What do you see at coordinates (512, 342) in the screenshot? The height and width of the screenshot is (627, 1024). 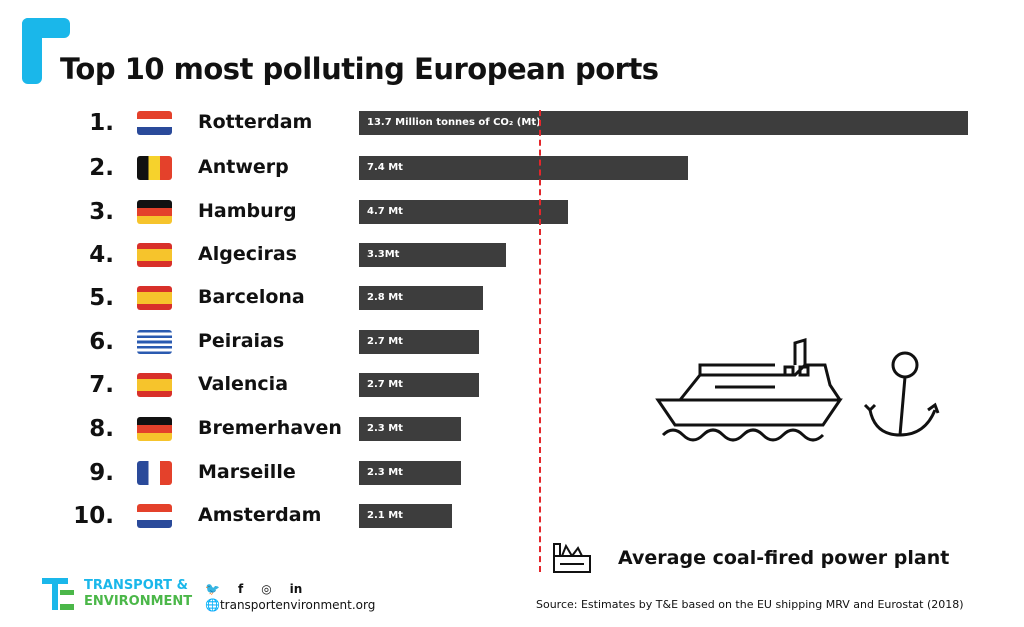 I see `chart-row: 6. Peiraias 2.7 Mt` at bounding box center [512, 342].